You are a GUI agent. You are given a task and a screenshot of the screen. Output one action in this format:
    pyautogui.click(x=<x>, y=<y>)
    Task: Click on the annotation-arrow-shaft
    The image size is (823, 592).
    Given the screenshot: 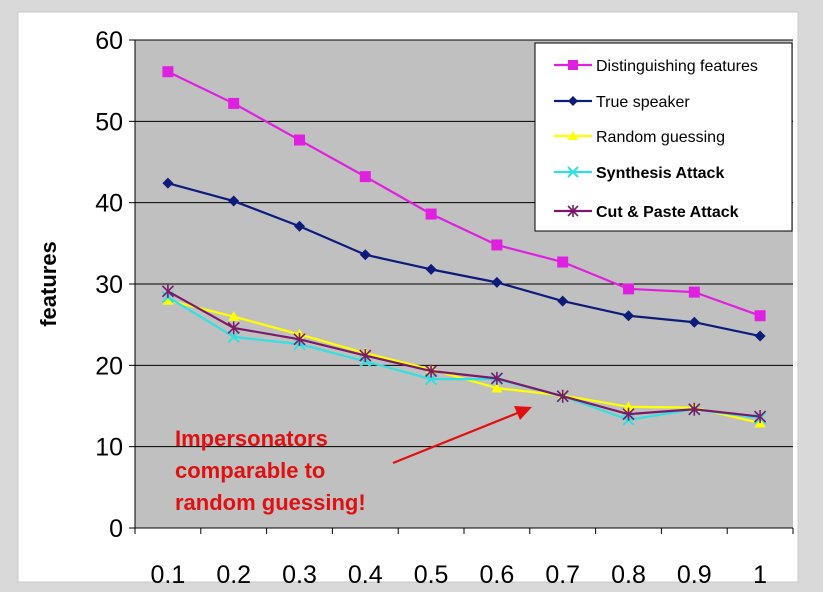 What is the action you would take?
    pyautogui.click(x=456, y=437)
    